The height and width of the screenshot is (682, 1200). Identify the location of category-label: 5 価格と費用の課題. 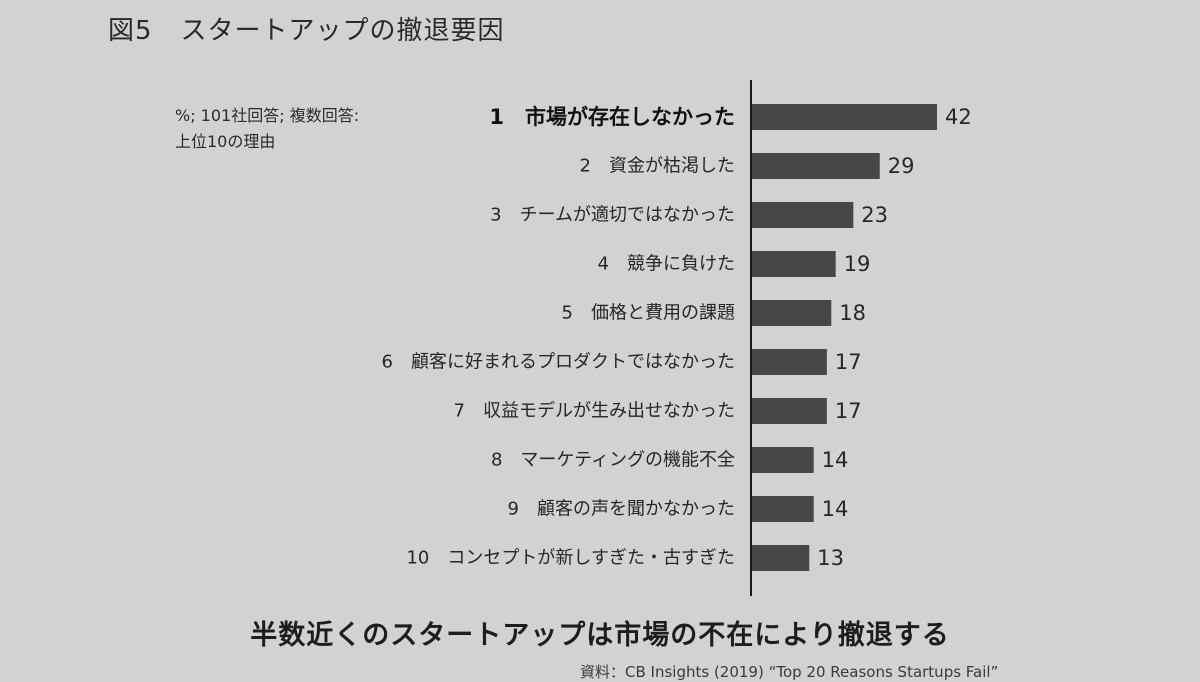
(648, 313).